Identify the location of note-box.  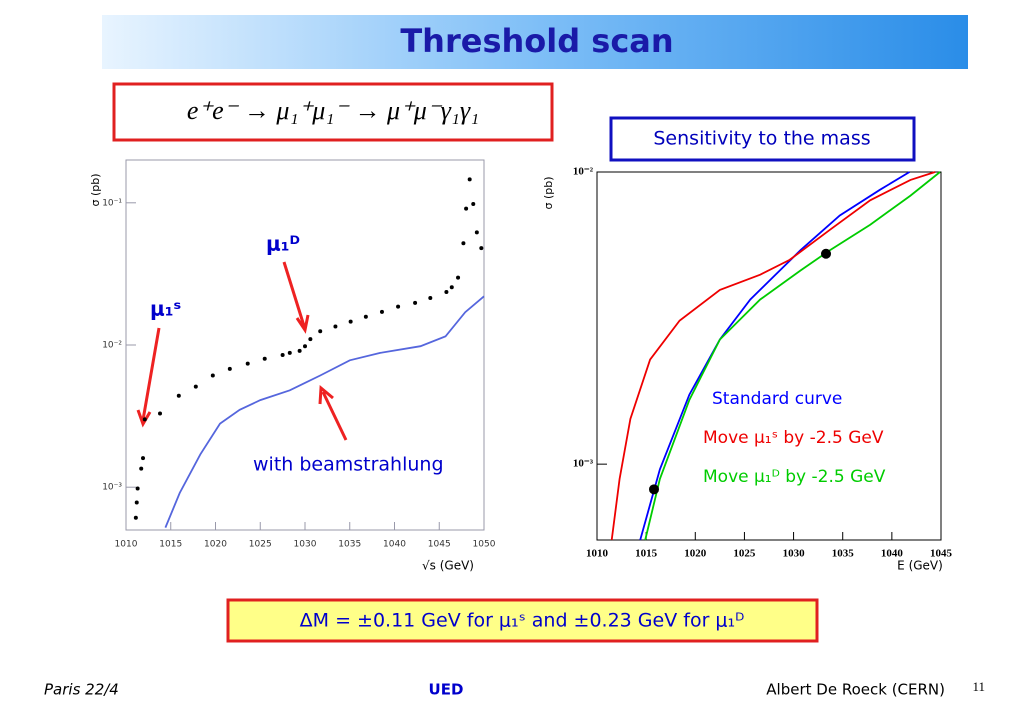
(762, 139).